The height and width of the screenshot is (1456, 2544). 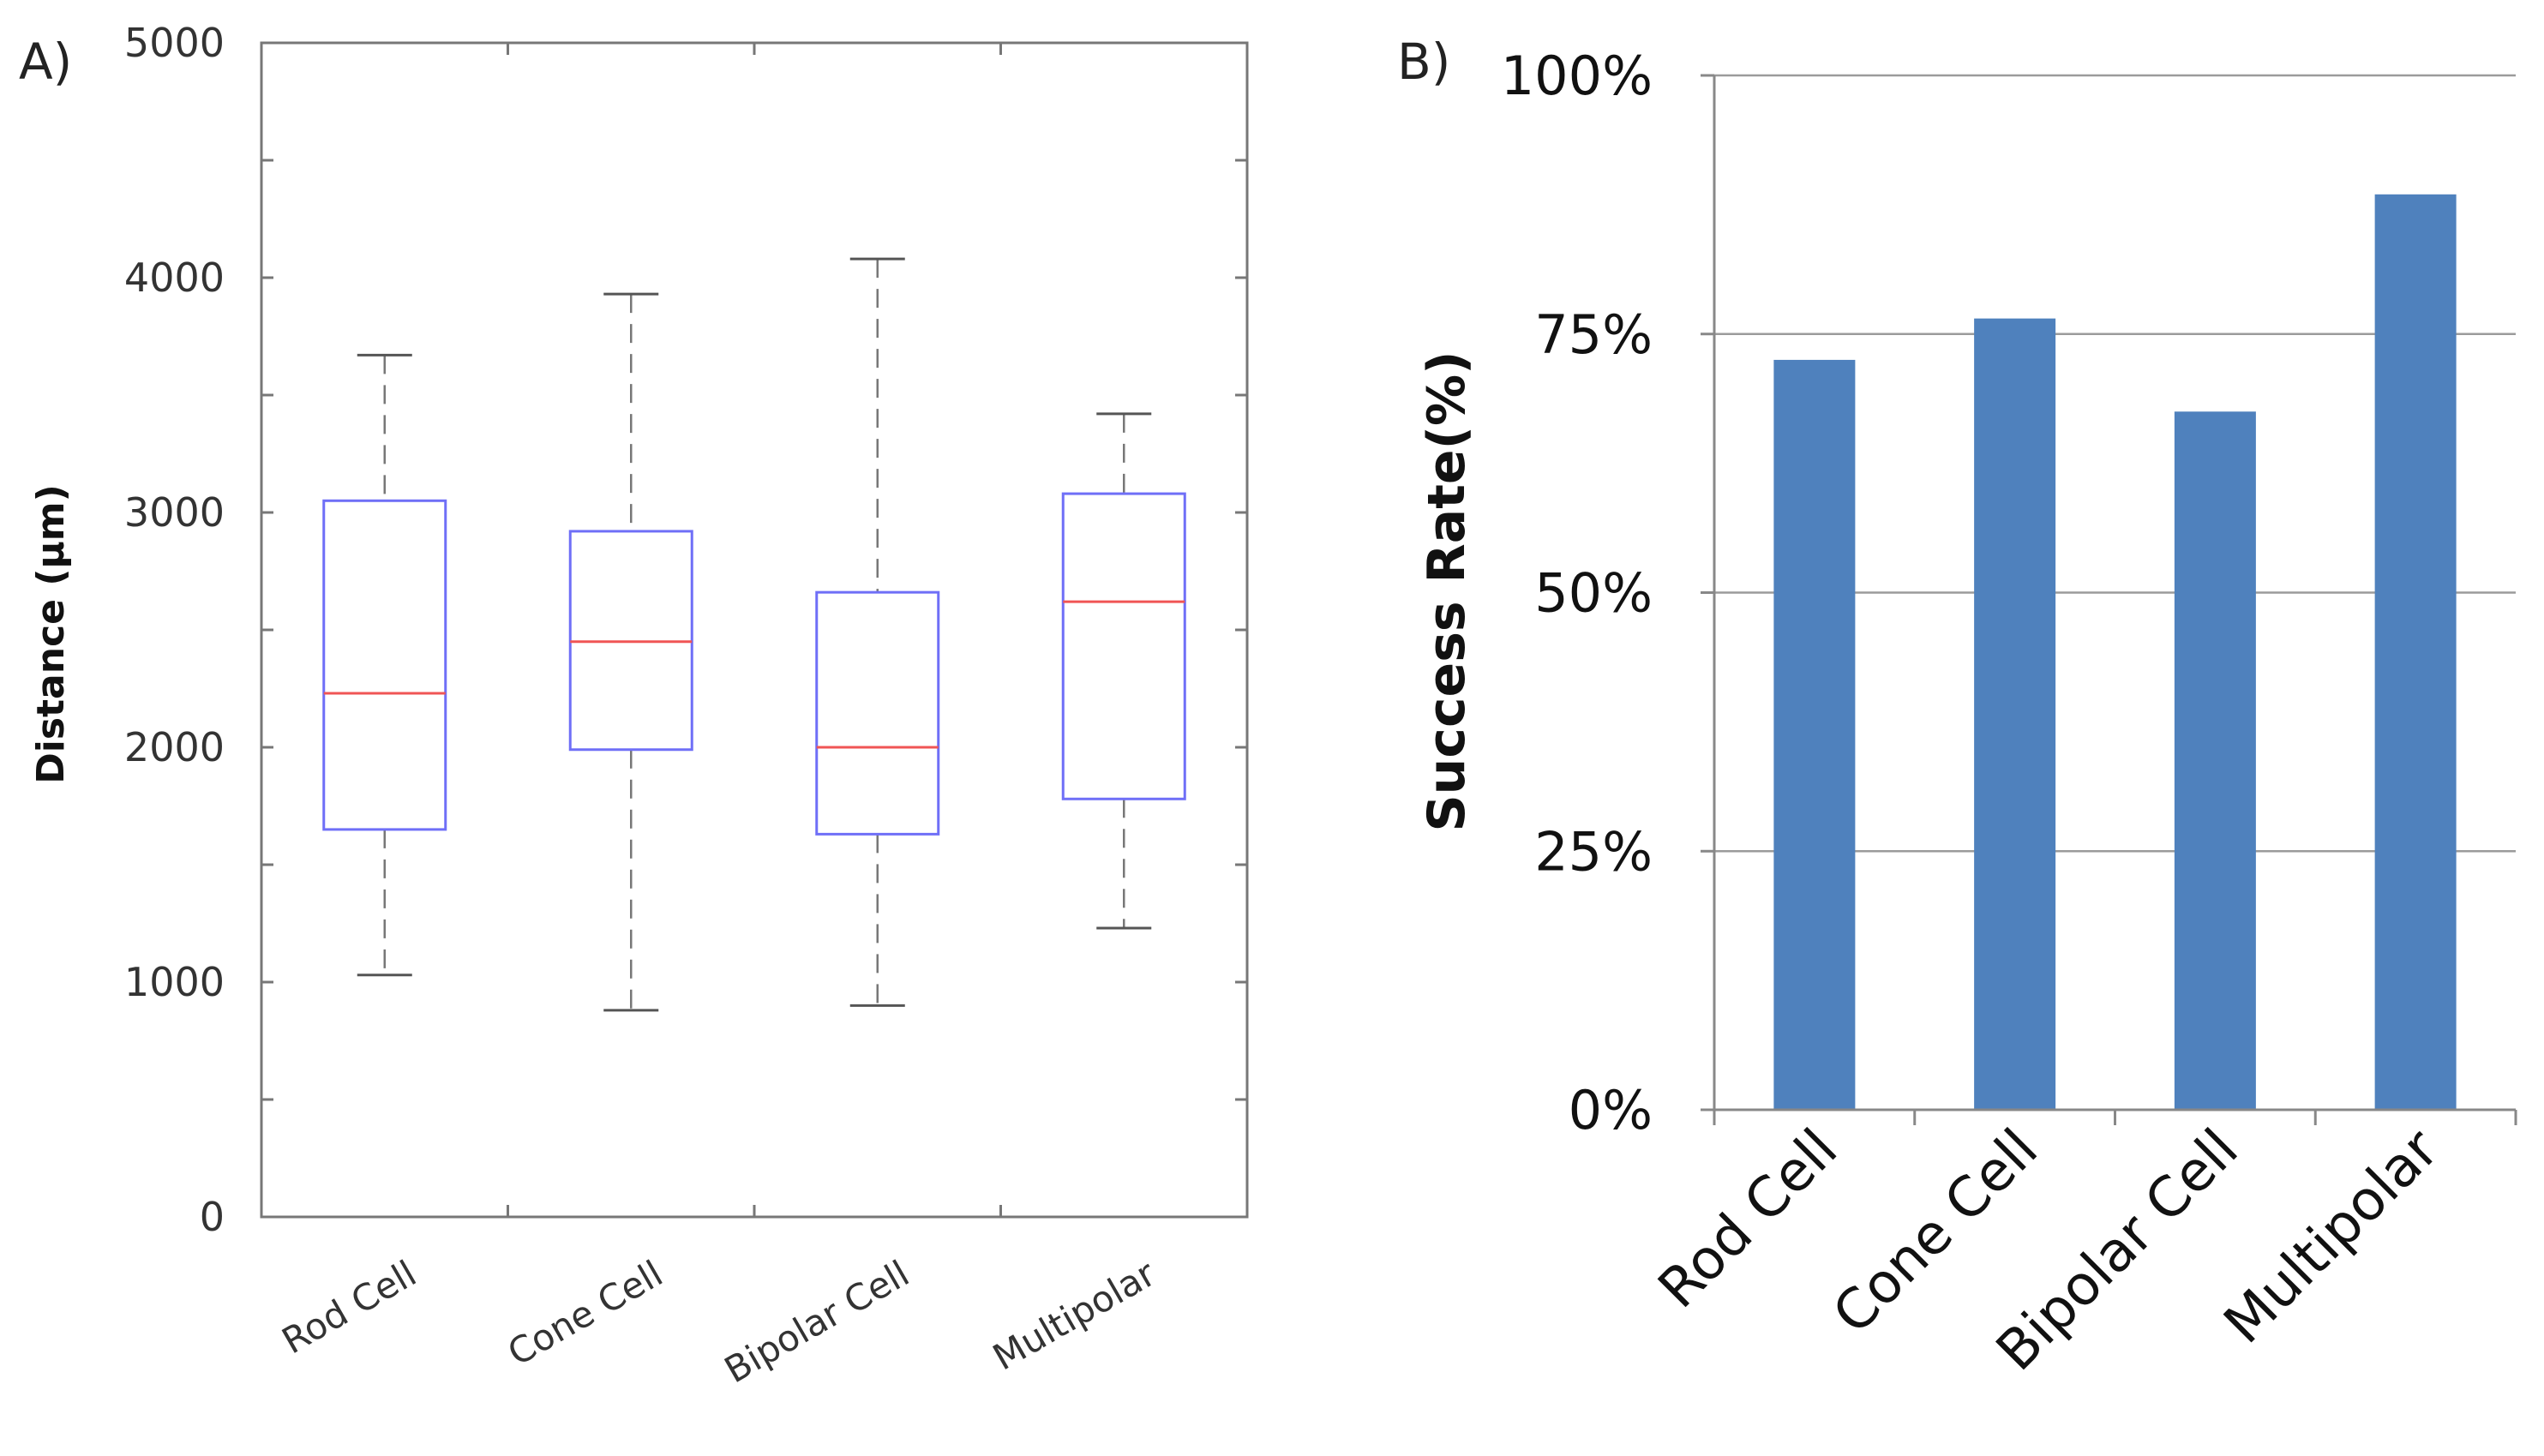 I want to click on y-tick-labels-b: 0% 25% 50% 75% 100%, so click(x=1577, y=593).